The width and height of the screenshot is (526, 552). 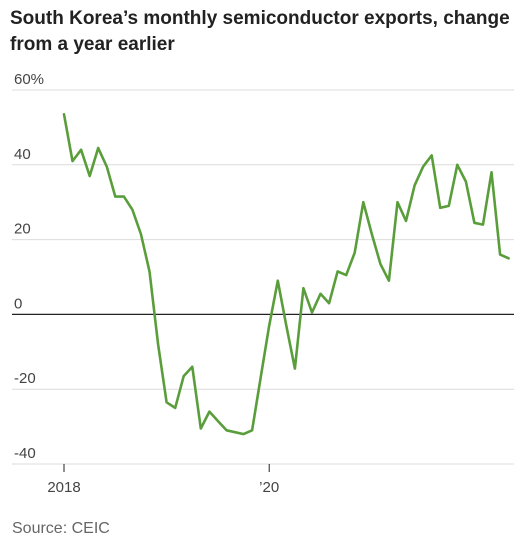 I want to click on y-tick-label: 60%, so click(x=29, y=79).